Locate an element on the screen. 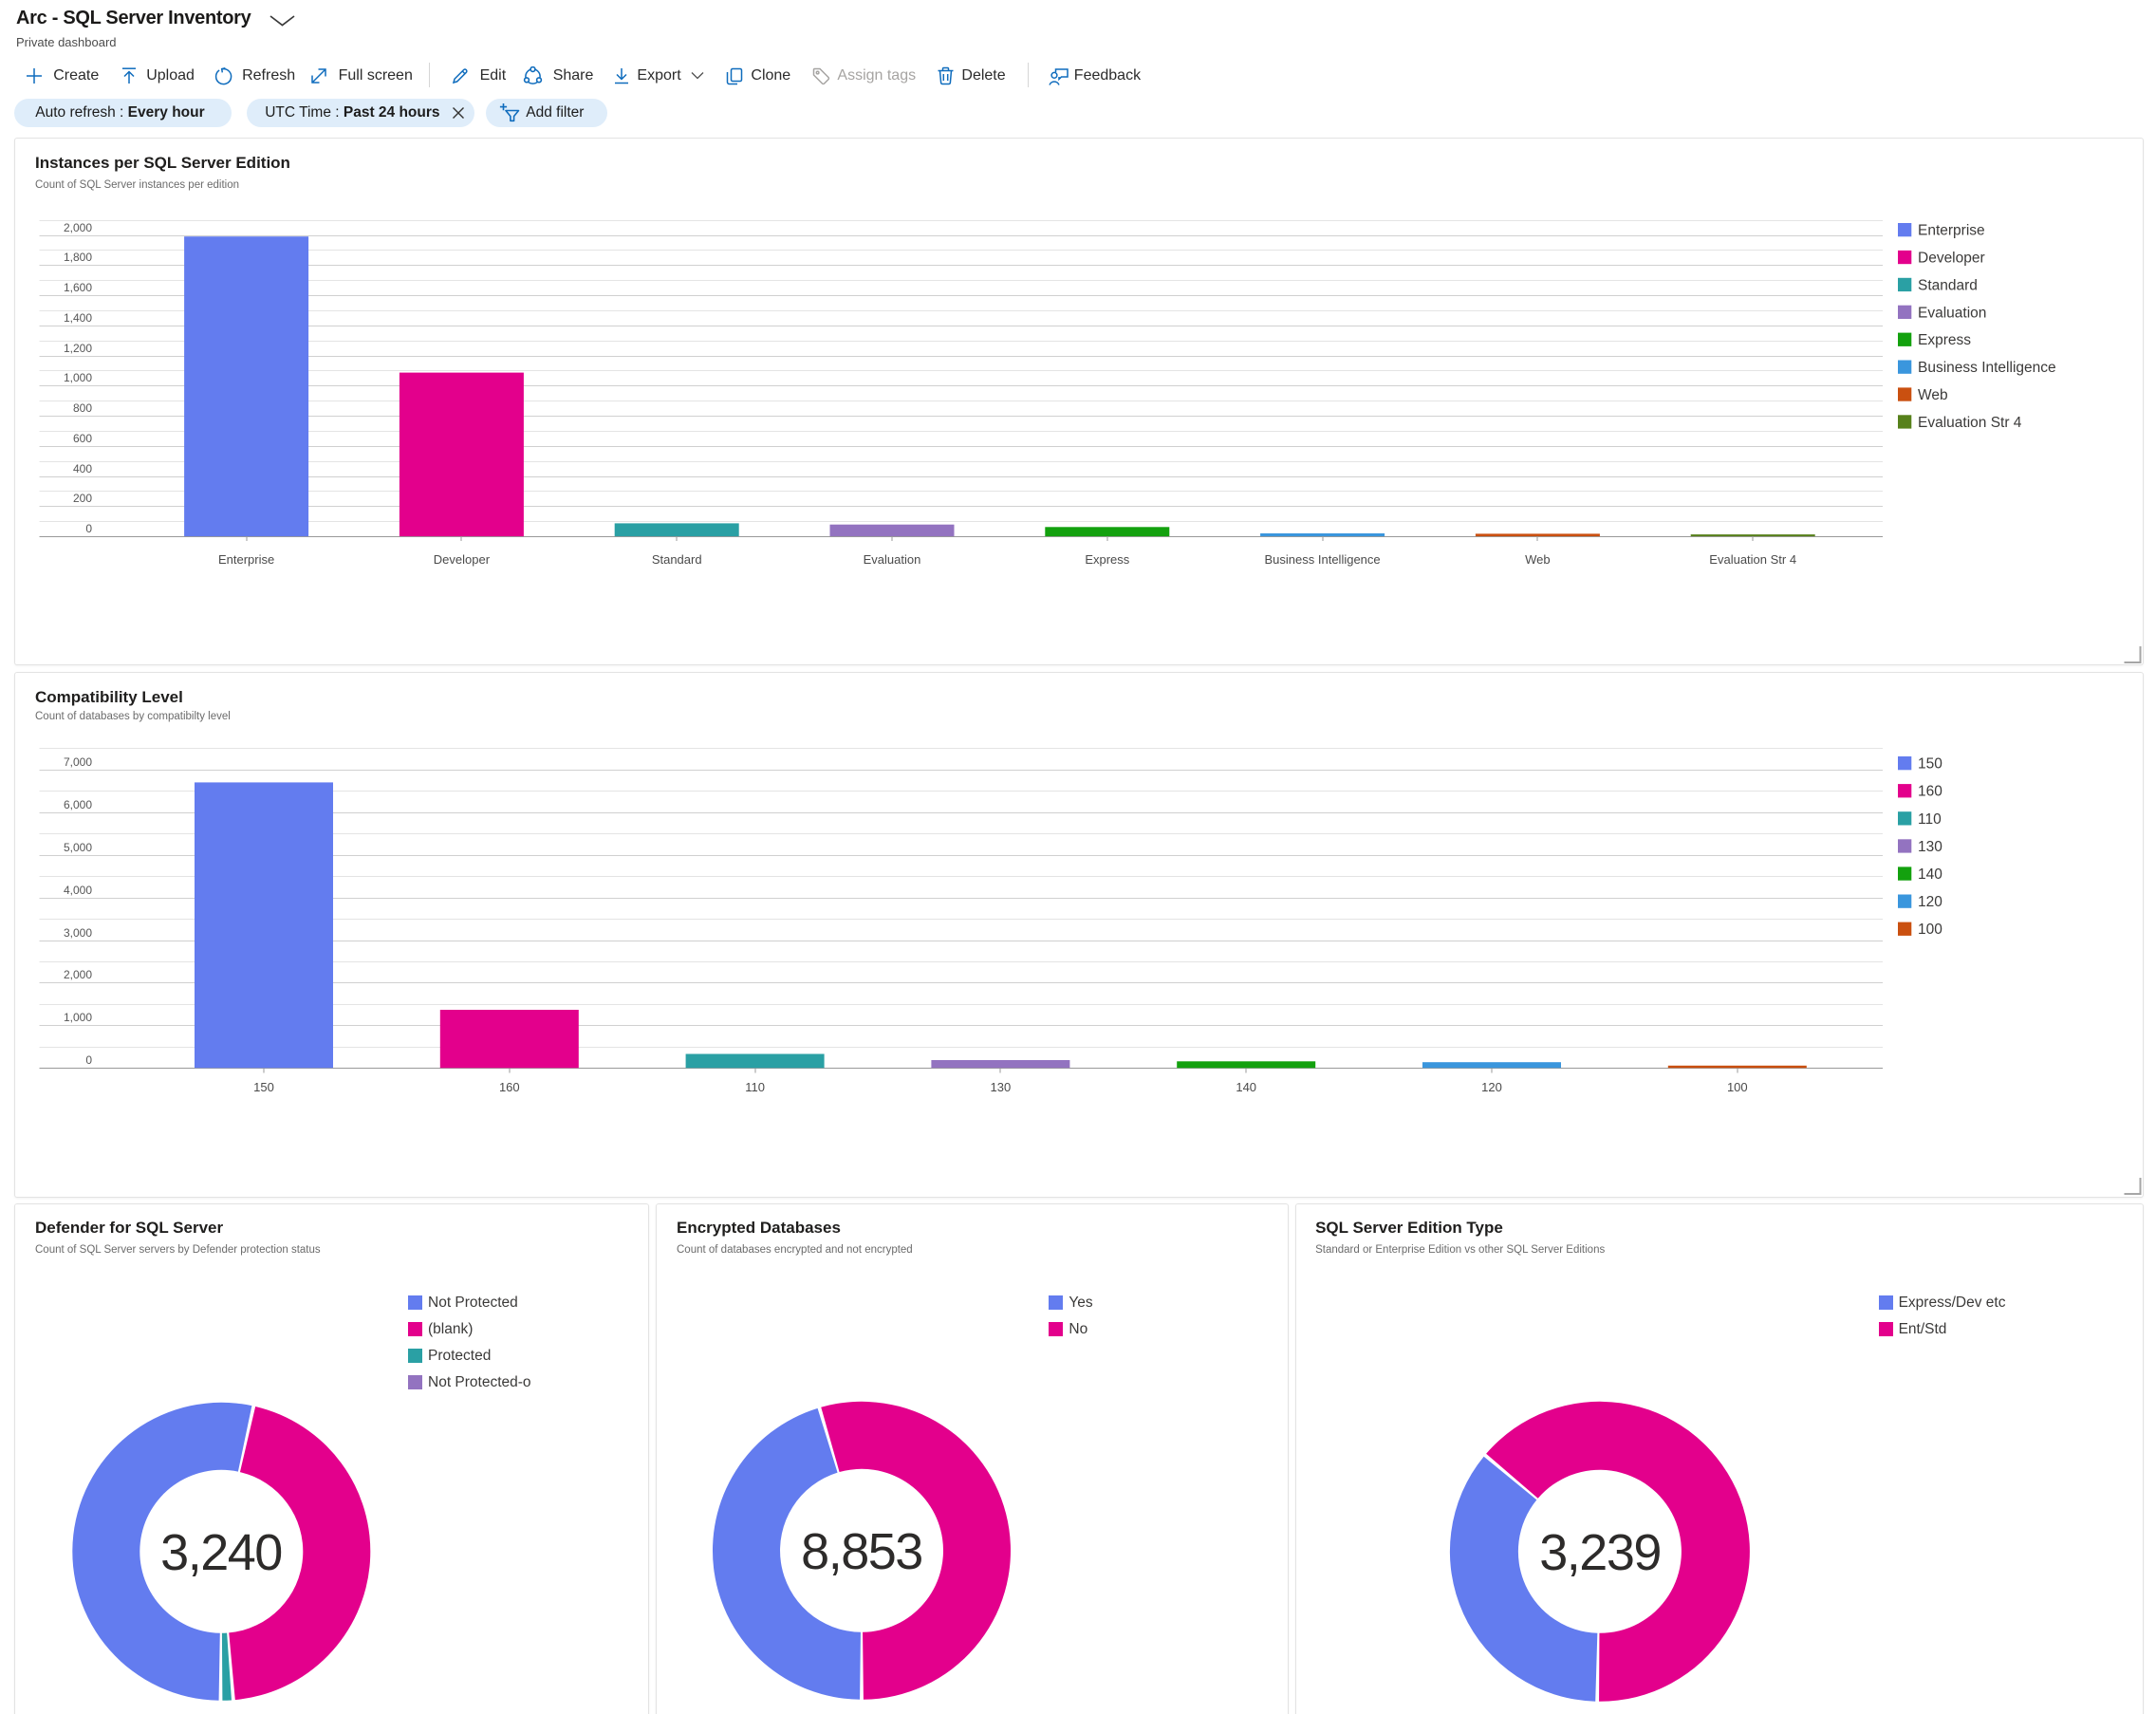 The height and width of the screenshot is (1714, 2156). svg-text: 1,200 is located at coordinates (78, 347).